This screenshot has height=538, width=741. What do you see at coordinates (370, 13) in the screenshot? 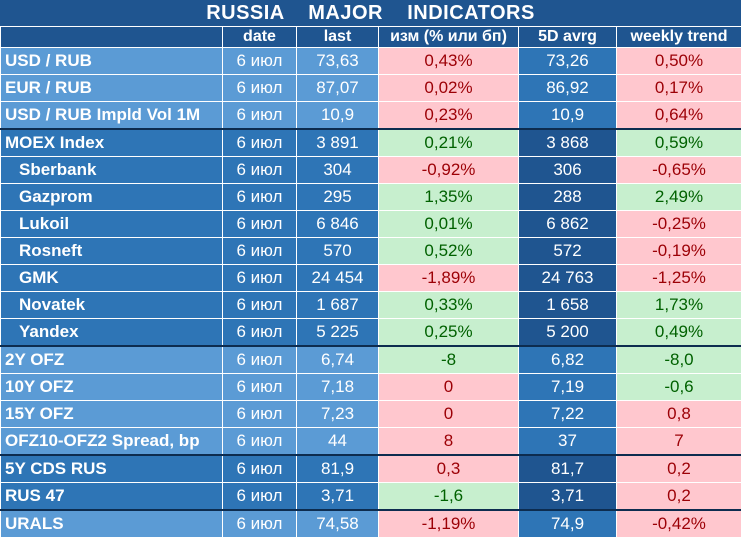
I see `sheet-title: RUSSIA MAJOR INDICATORS` at bounding box center [370, 13].